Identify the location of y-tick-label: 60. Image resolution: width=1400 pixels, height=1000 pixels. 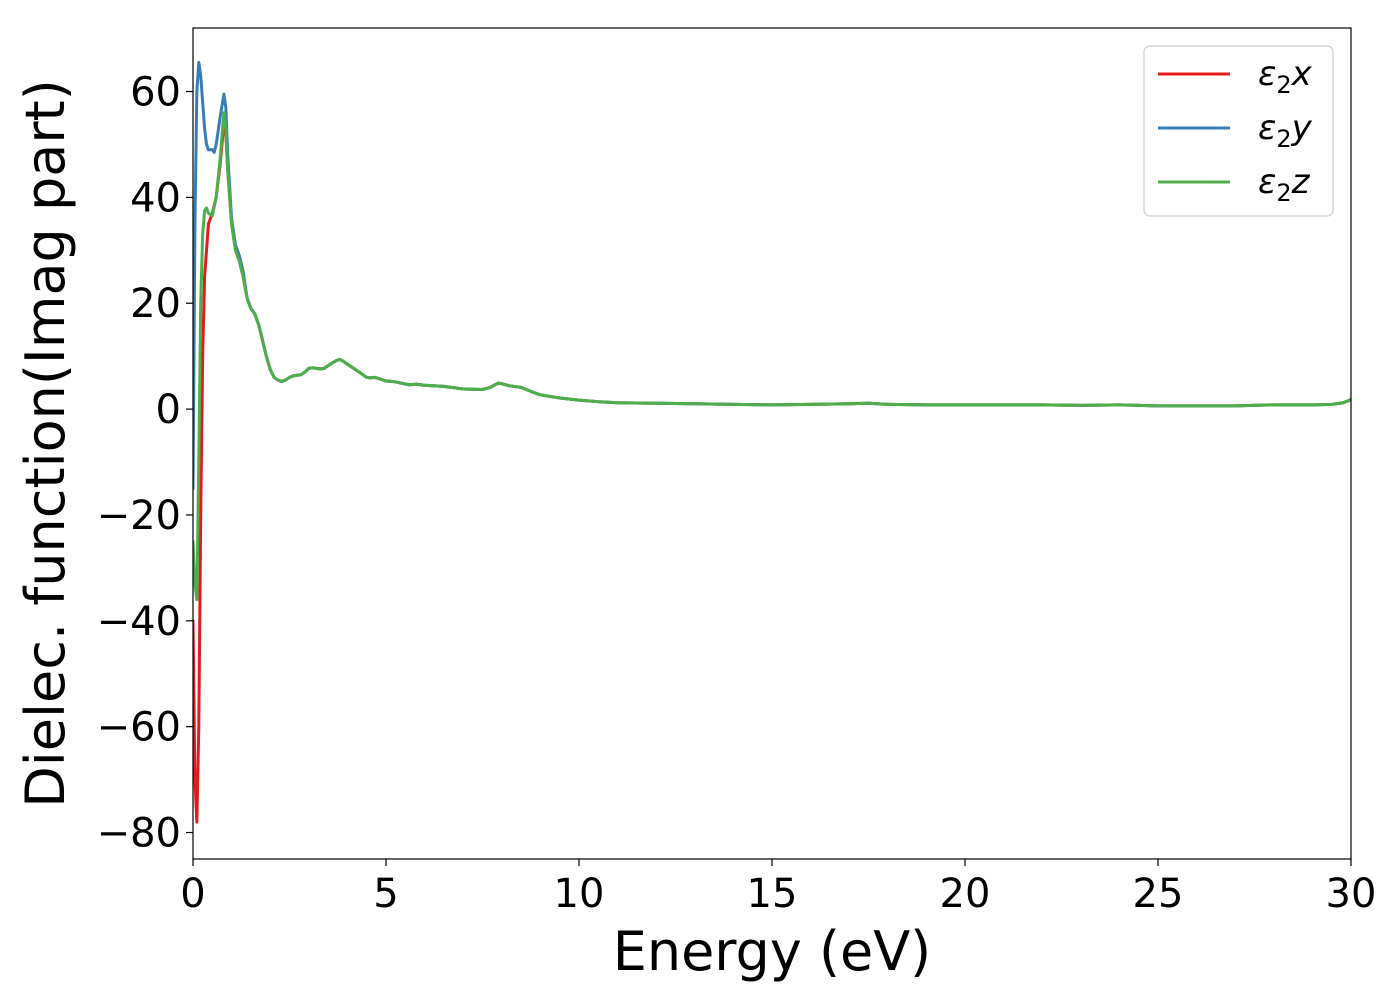
(155, 93).